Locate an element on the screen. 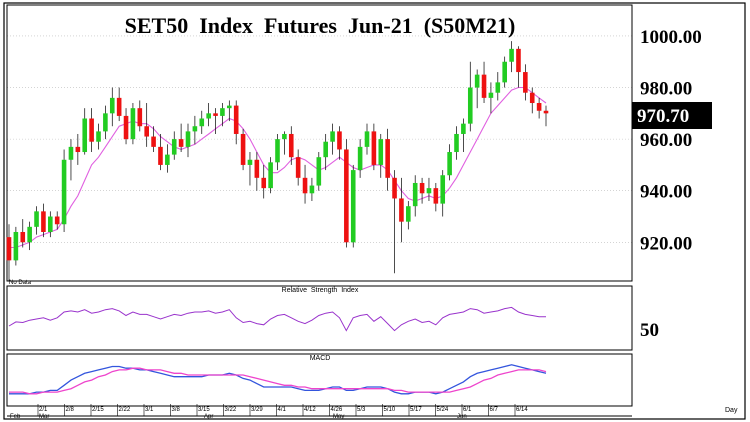 This screenshot has width=750, height=422. rsi-panel is located at coordinates (319, 318).